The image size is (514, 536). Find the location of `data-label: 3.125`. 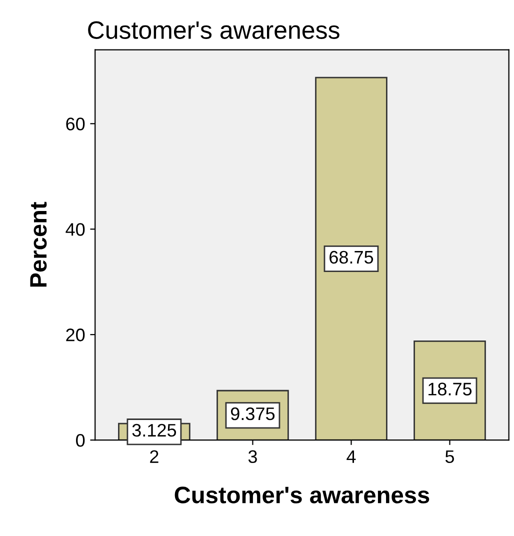

data-label: 3.125 is located at coordinates (154, 430).